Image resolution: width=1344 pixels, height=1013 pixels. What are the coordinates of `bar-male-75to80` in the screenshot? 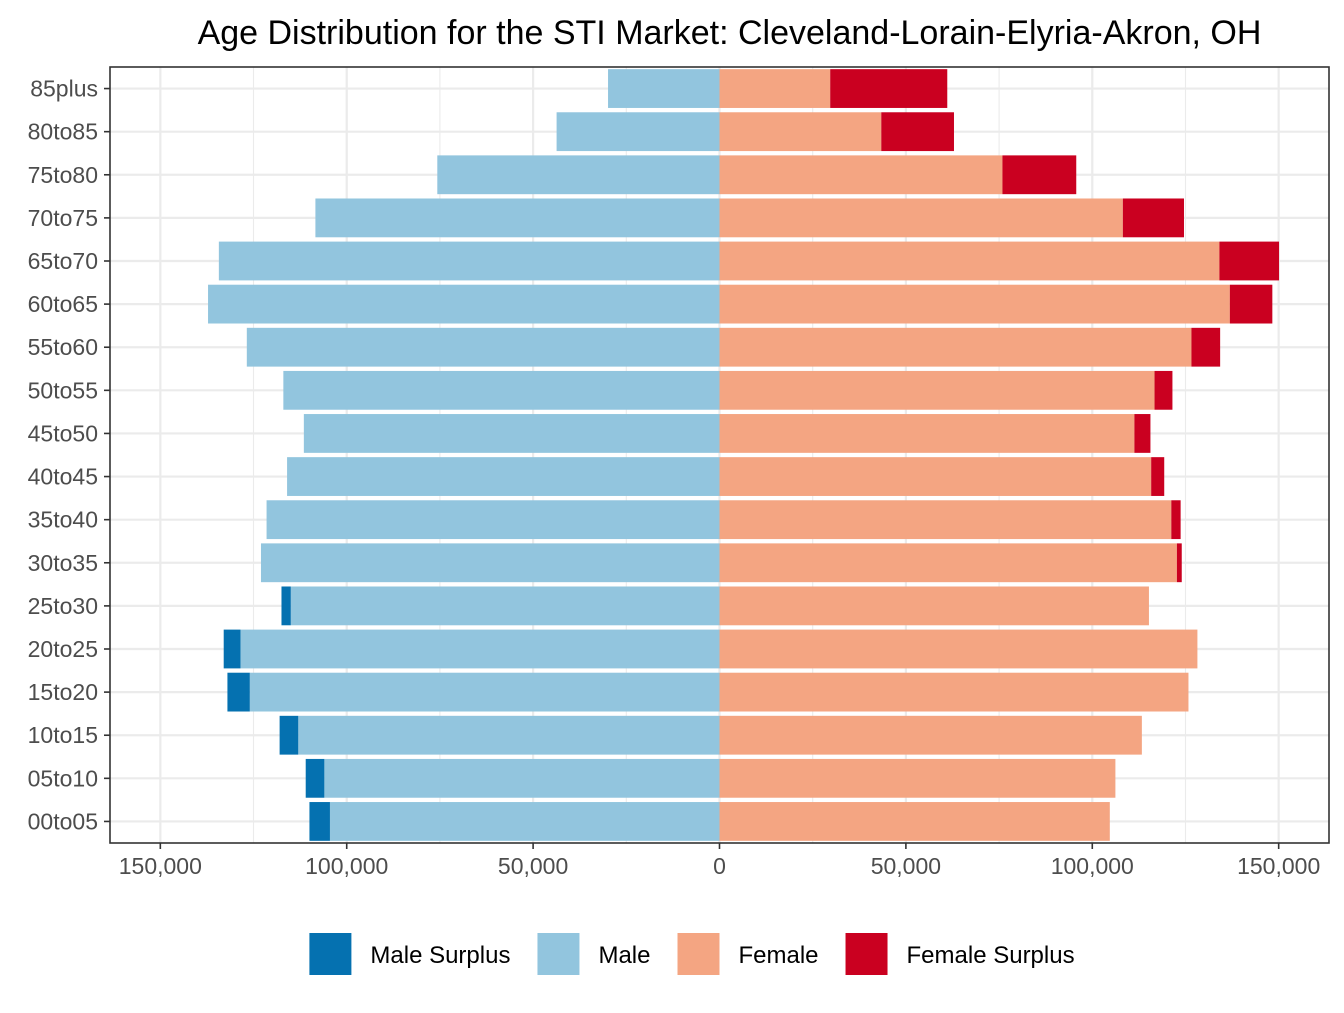 It's located at (578, 175).